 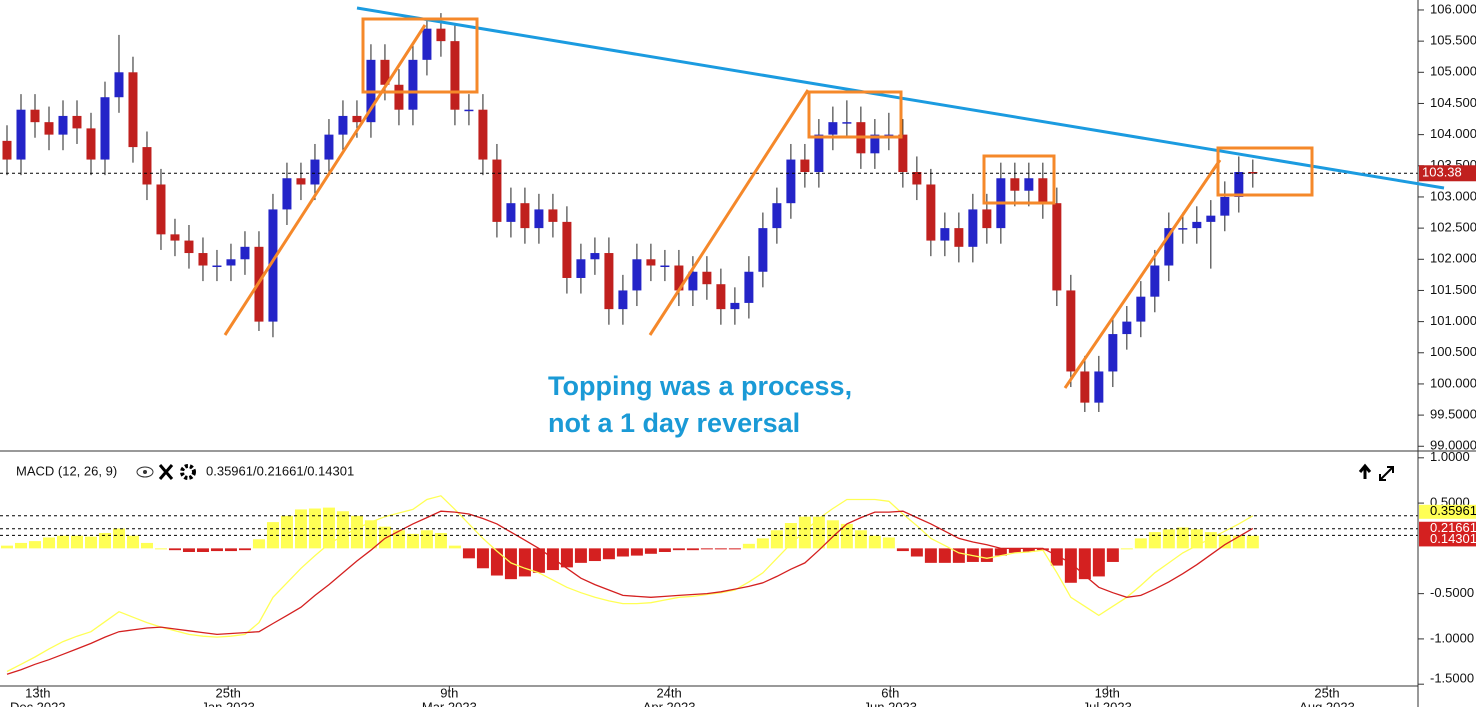 I want to click on expand-icon, so click(x=1386, y=473).